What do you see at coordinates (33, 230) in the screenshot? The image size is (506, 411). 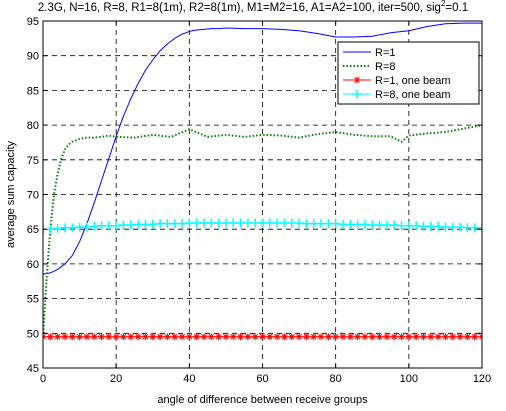 I see `y-tick-label: 65` at bounding box center [33, 230].